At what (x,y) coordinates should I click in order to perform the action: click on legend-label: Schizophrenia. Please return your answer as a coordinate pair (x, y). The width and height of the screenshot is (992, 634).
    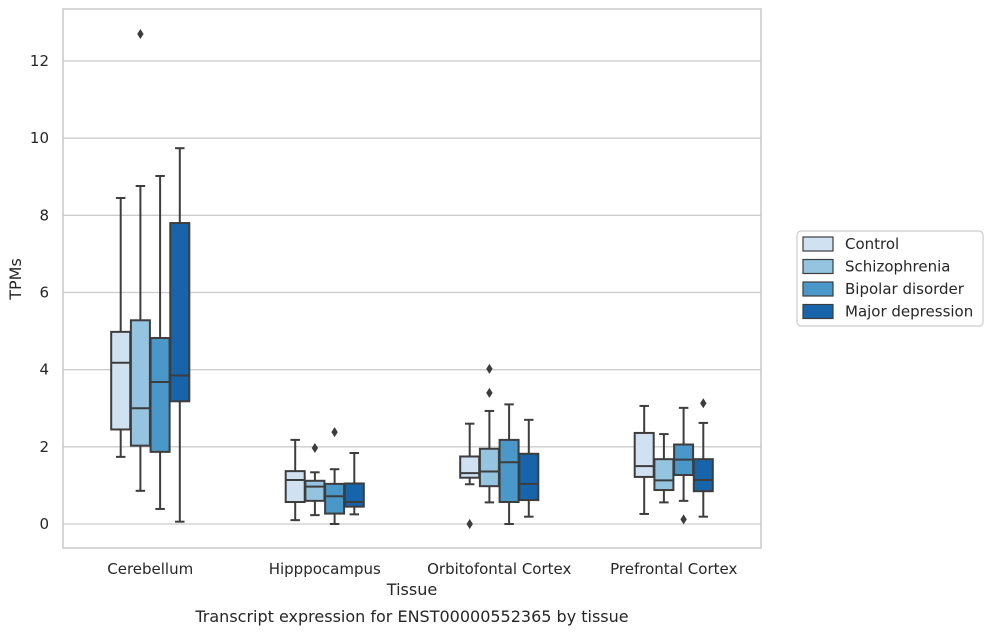
    Looking at the image, I should click on (897, 267).